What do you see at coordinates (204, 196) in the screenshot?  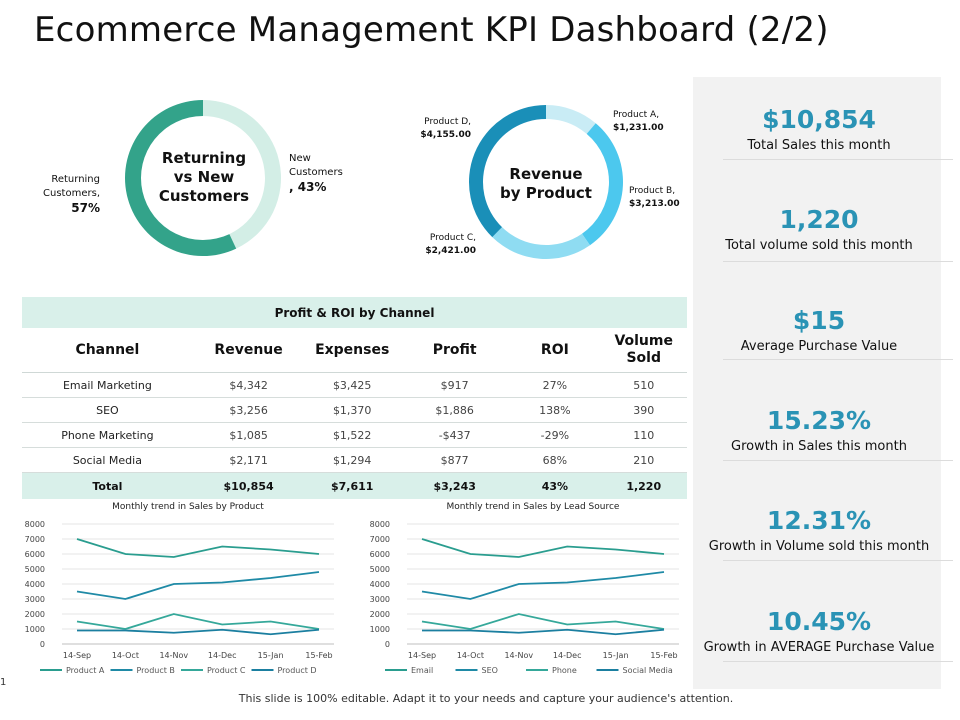 I see `center-line: Customers` at bounding box center [204, 196].